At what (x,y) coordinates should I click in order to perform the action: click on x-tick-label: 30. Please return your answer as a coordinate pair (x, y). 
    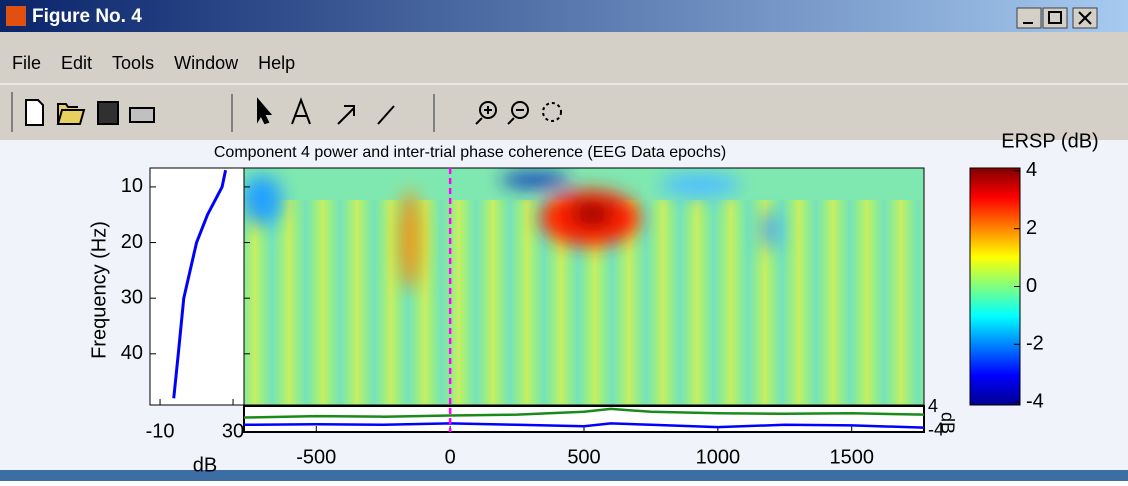
    Looking at the image, I should click on (233, 431).